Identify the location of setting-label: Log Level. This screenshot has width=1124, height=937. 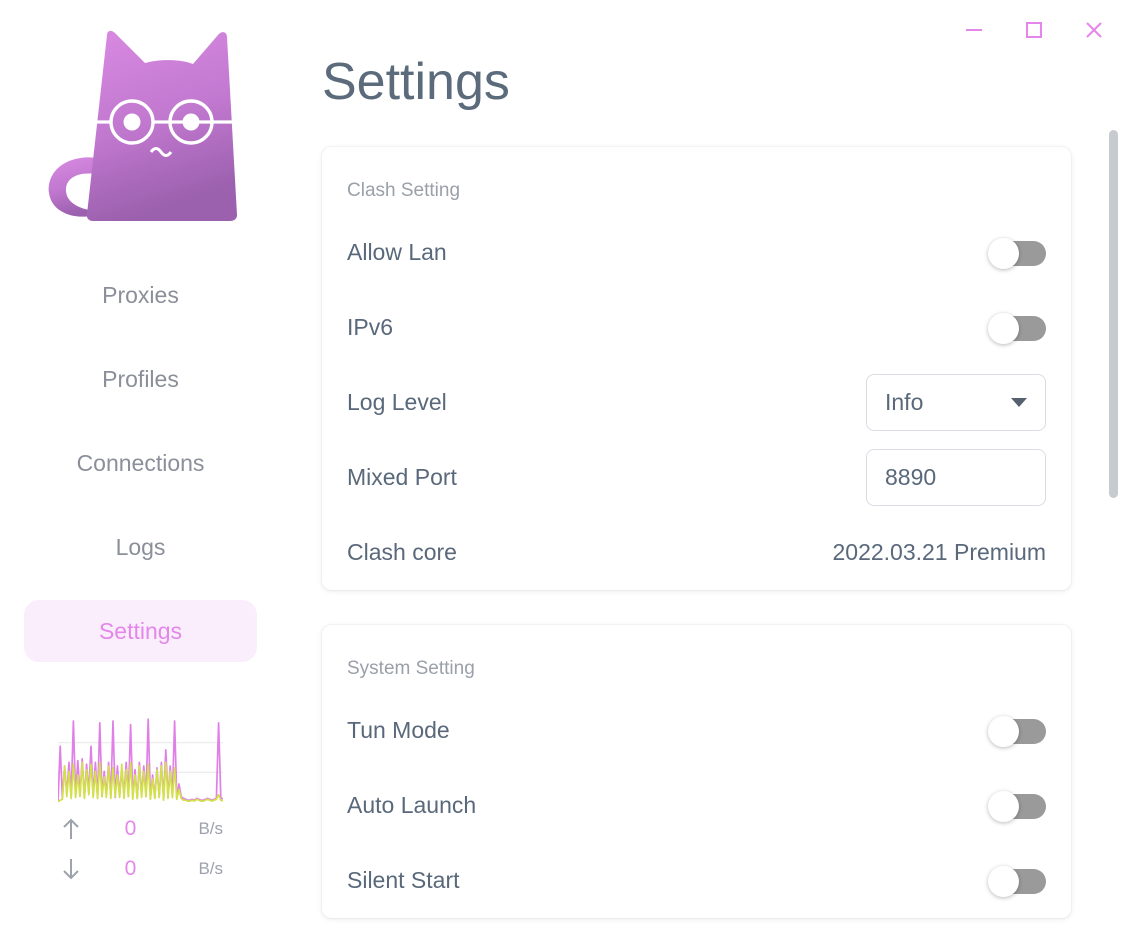
(397, 402).